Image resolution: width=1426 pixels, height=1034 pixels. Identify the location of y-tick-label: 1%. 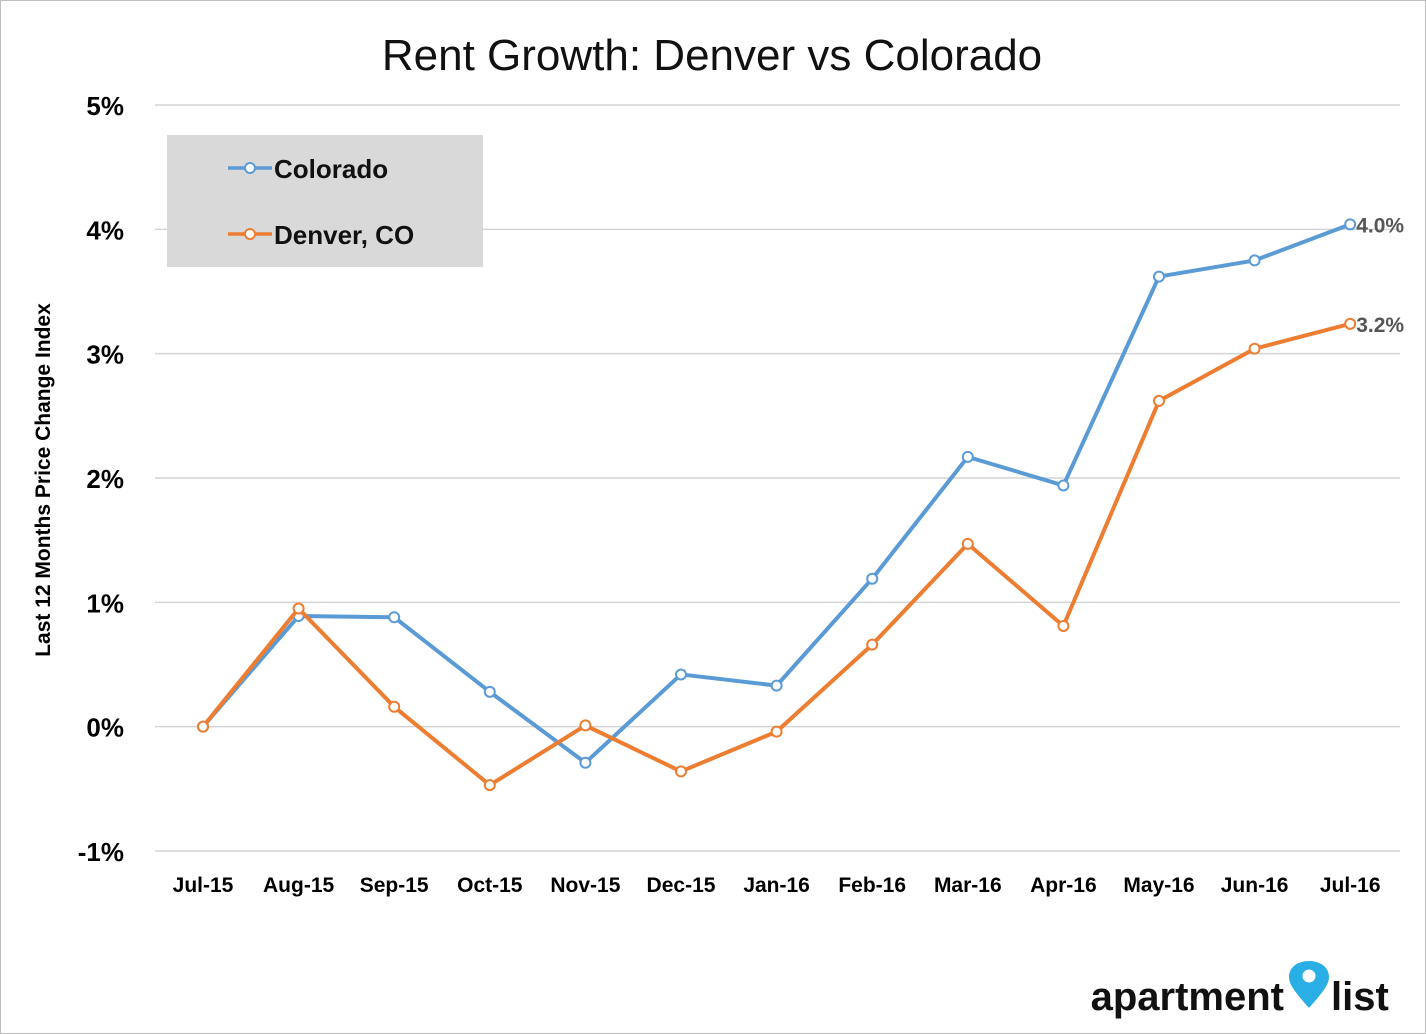
(105, 603).